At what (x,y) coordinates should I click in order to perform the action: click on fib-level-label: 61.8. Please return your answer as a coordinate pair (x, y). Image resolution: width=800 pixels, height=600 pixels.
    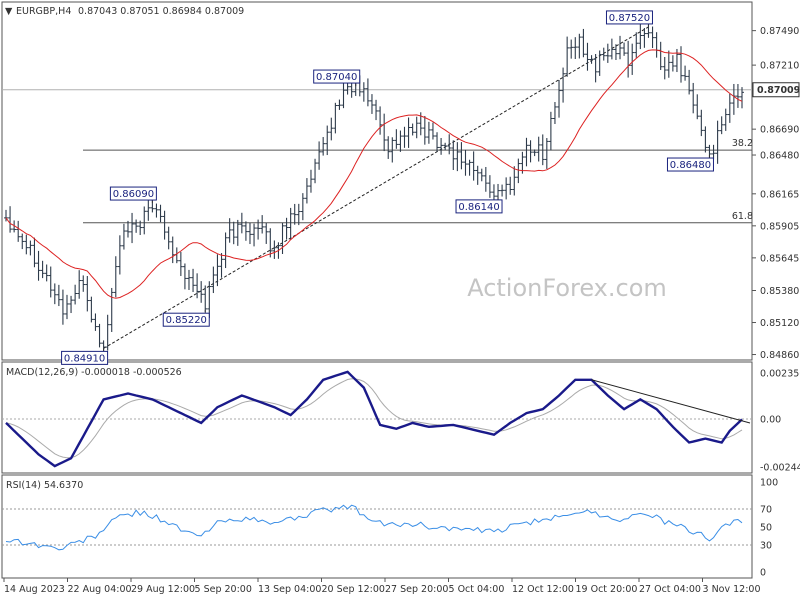
    Looking at the image, I should click on (742, 216).